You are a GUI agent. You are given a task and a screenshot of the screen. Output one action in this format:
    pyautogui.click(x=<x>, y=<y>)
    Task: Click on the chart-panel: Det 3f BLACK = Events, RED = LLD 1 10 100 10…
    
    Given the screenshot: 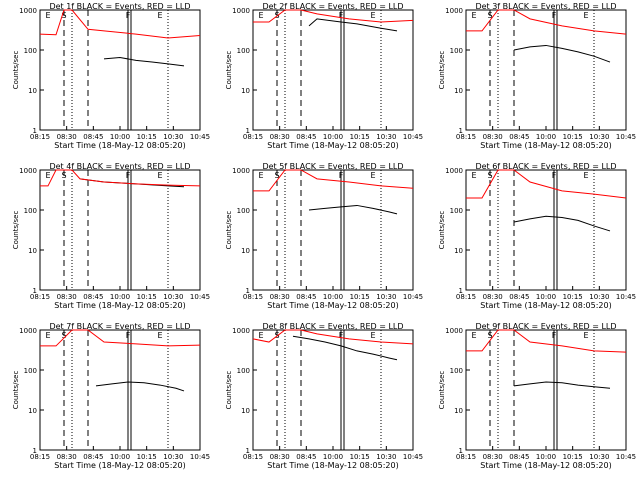 What is the action you would take?
    pyautogui.click(x=537, y=76)
    